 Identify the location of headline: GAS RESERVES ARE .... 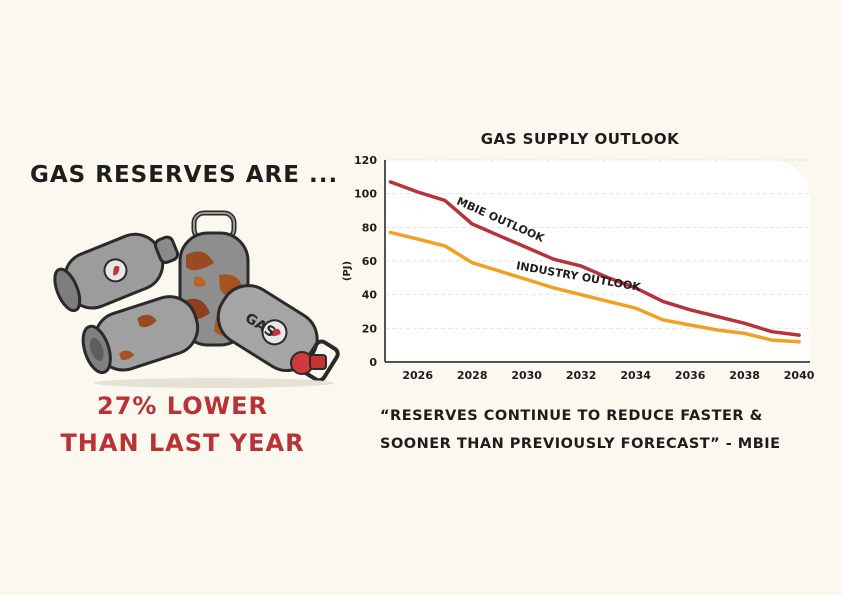
(184, 175).